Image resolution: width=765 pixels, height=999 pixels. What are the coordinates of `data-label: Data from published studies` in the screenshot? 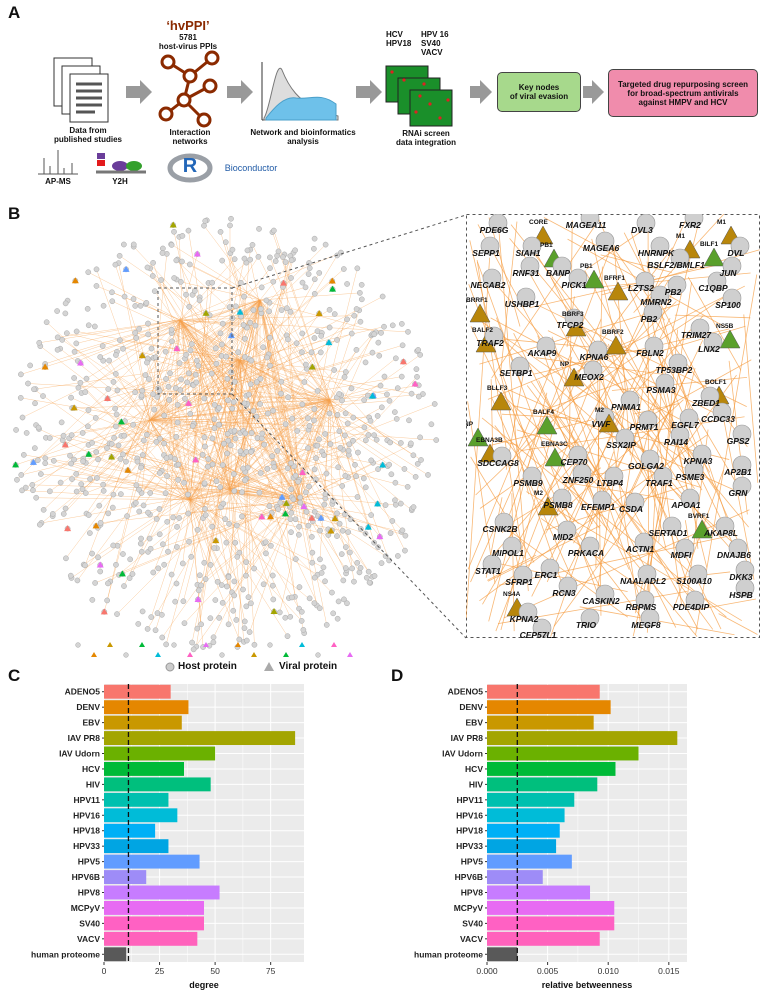 It's located at (87, 135).